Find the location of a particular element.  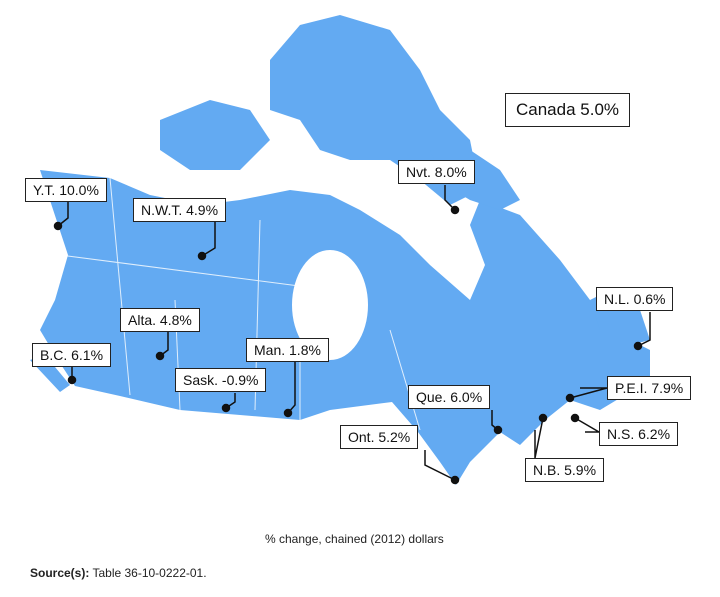

region-label-ont: Ont. 5.2% is located at coordinates (379, 437).